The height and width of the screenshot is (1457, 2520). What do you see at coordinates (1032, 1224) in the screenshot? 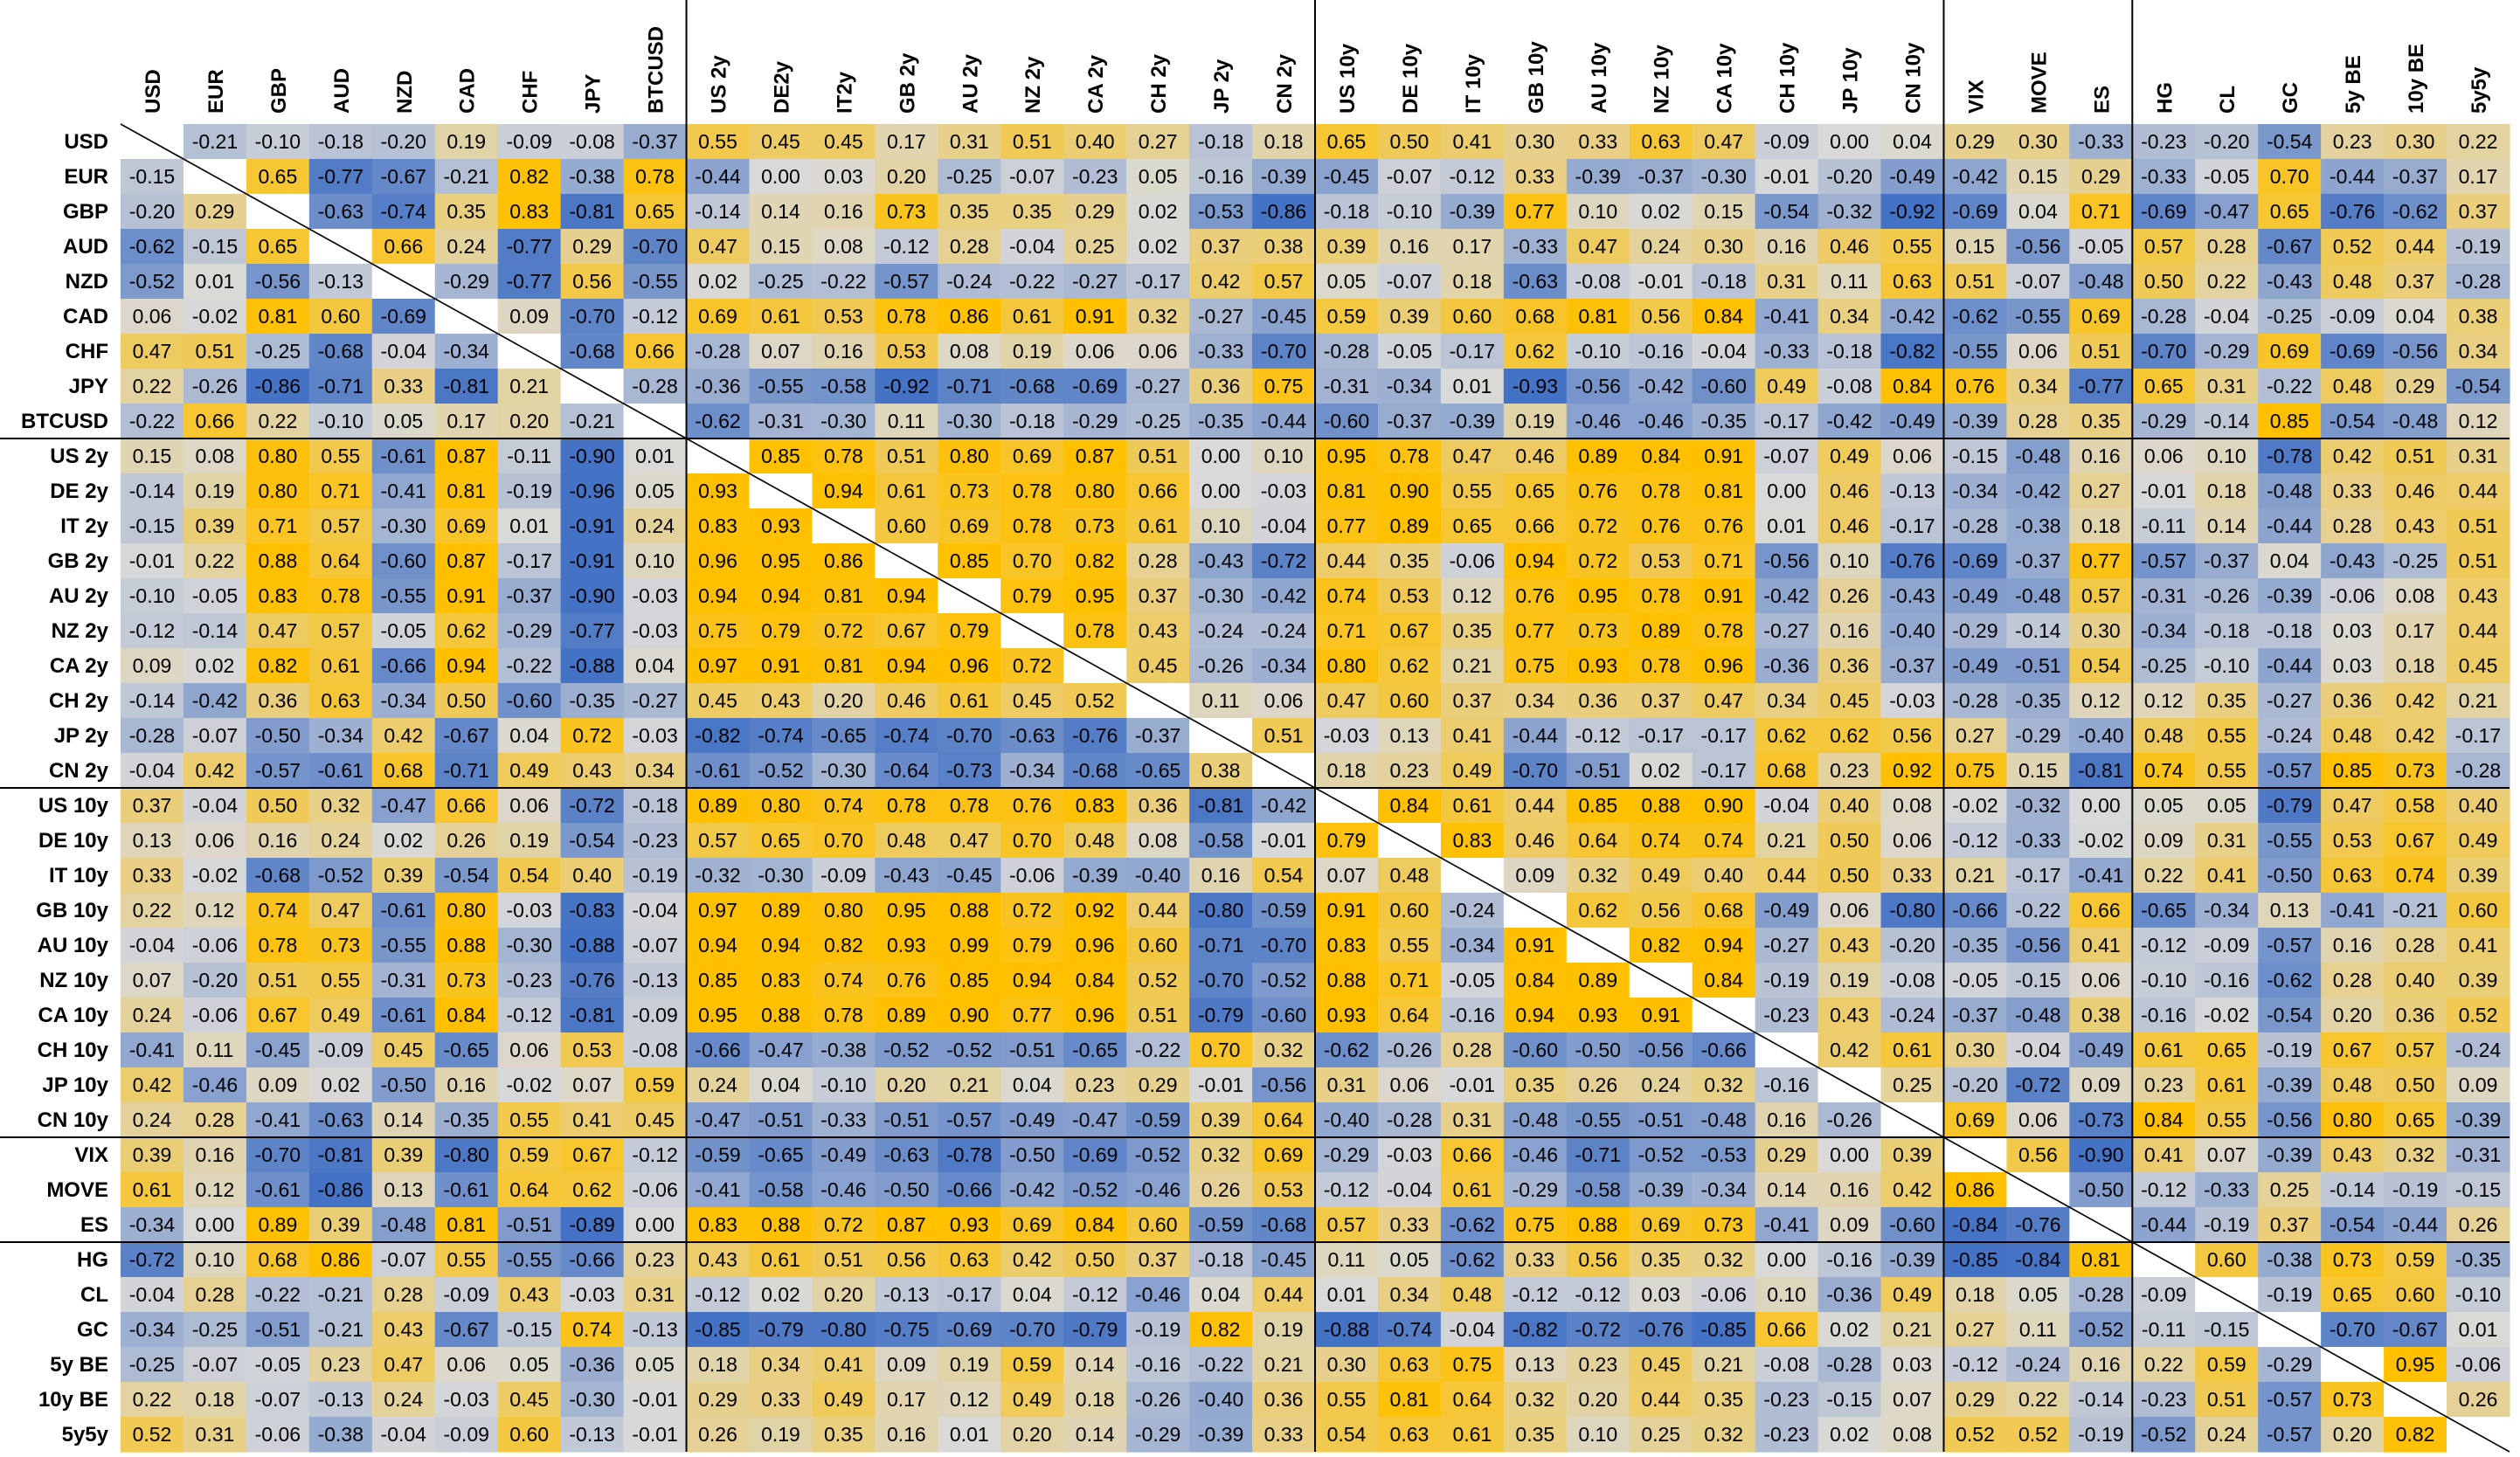
I see `cell-value: 0.69` at bounding box center [1032, 1224].